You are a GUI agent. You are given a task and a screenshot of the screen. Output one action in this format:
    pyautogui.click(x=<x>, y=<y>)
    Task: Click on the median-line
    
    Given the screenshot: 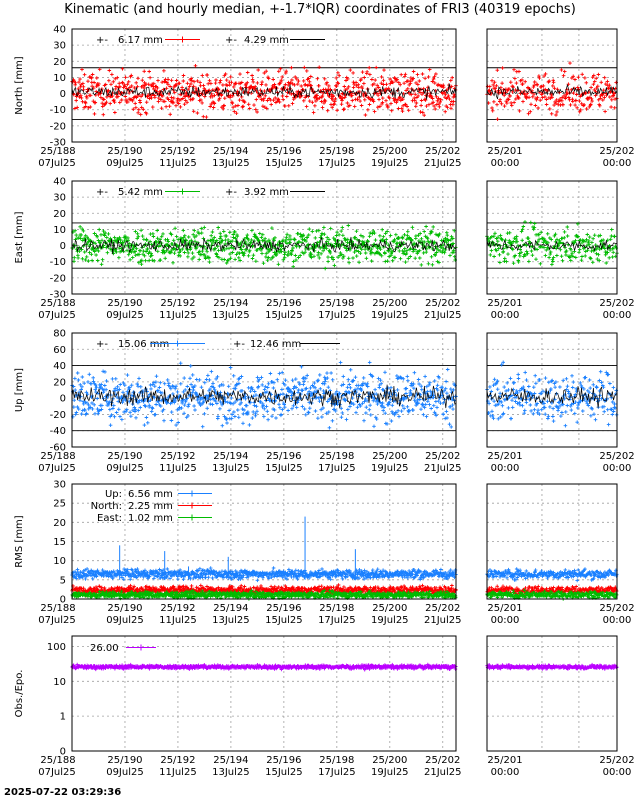 What is the action you would take?
    pyautogui.click(x=552, y=245)
    